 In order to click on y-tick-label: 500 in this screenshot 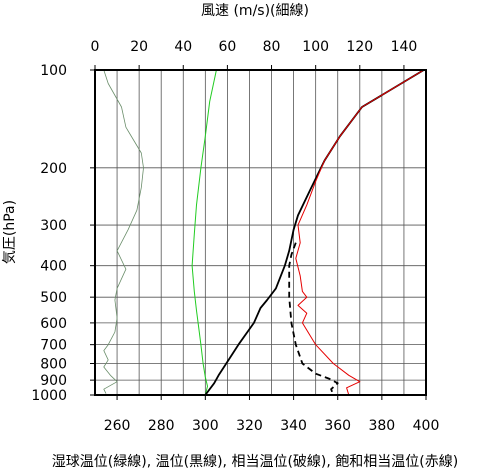, I will do `click(53, 298)`.